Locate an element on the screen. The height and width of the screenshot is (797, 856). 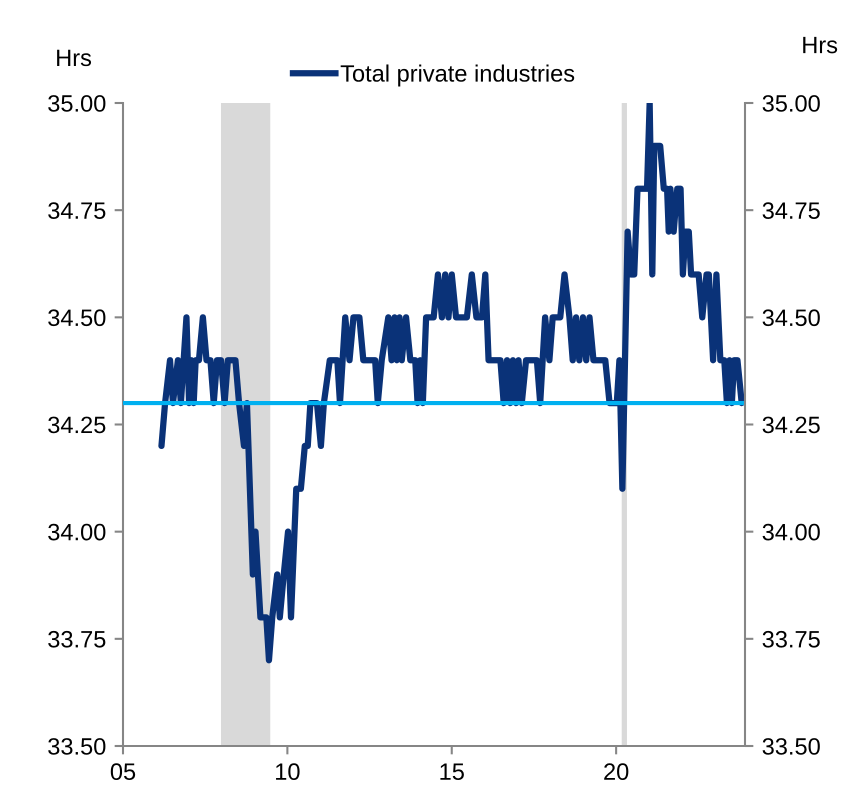
legend-label: Total private industries is located at coordinates (457, 75).